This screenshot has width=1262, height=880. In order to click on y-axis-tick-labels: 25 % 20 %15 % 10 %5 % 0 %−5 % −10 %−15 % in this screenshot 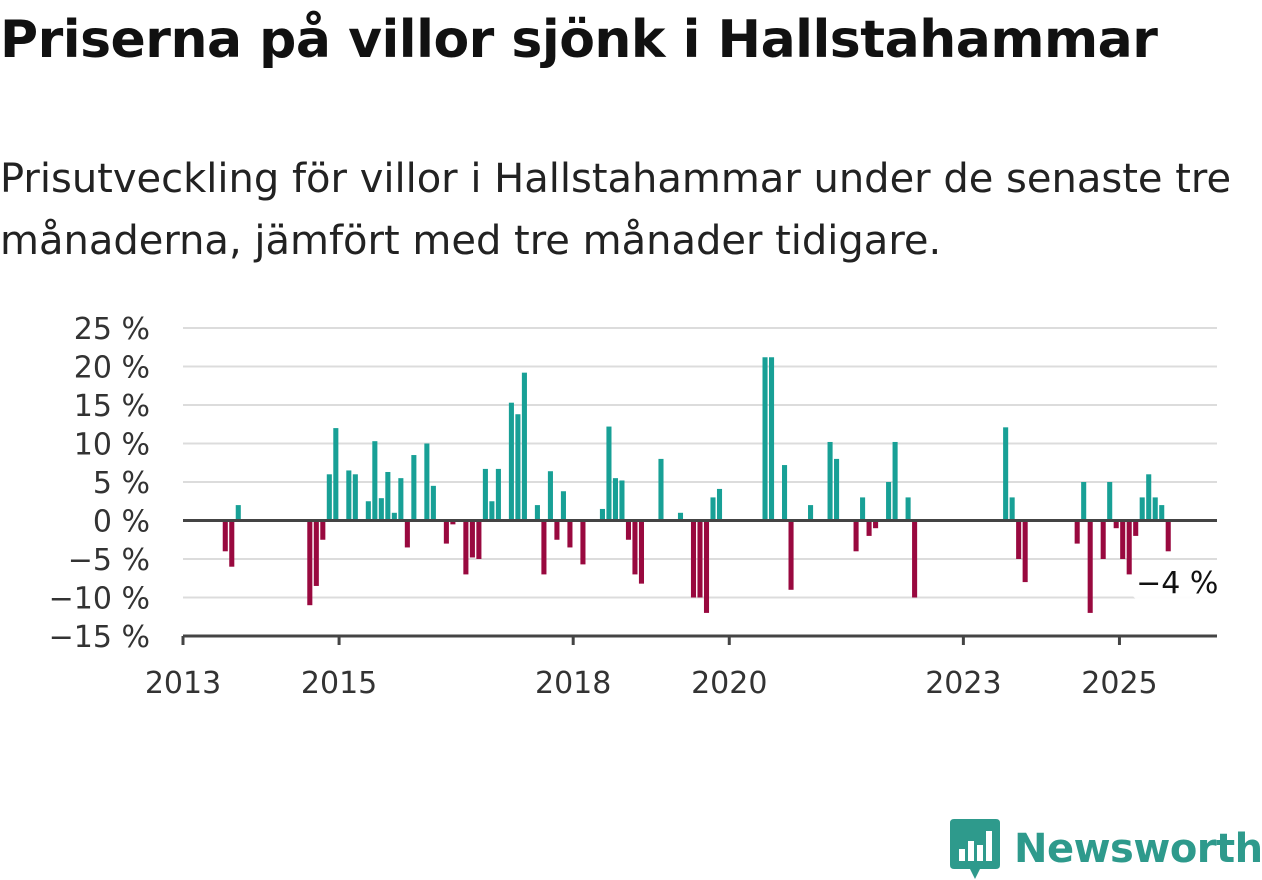, I will do `click(99, 483)`.